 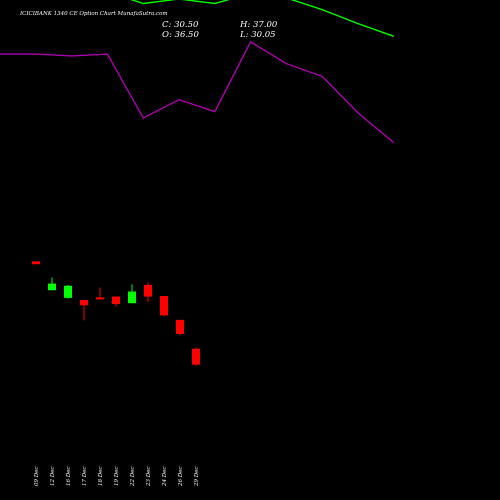 What do you see at coordinates (257, 35) in the screenshot?
I see `low-value: L: 30.05` at bounding box center [257, 35].